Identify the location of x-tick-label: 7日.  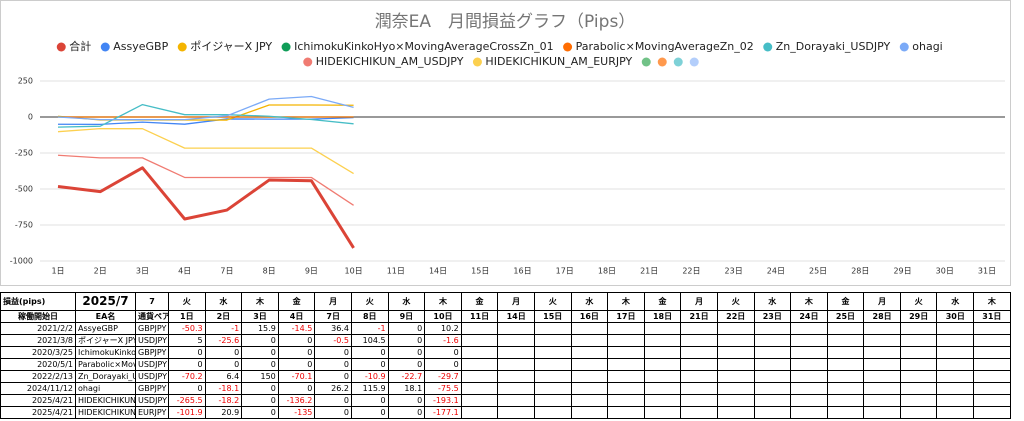
(226, 271).